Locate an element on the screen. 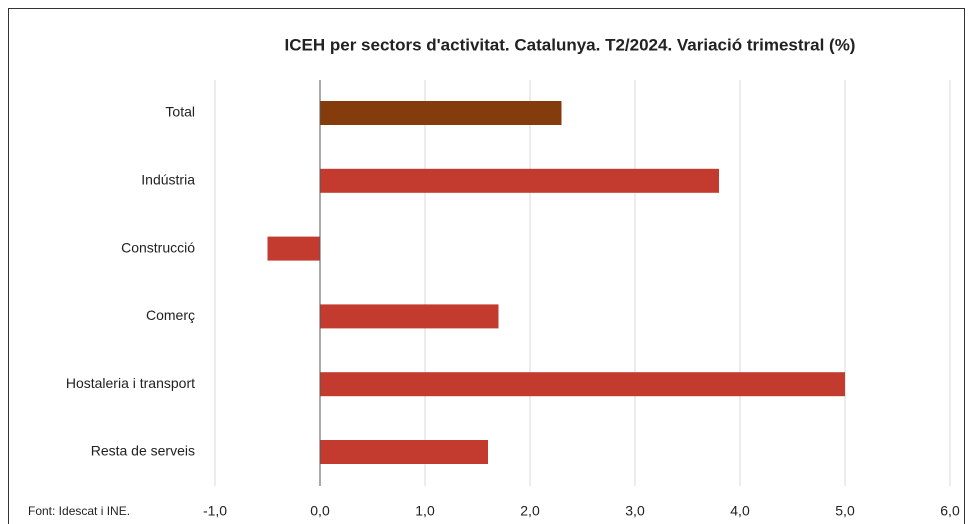 The height and width of the screenshot is (524, 973). source-note: Font: Idescat i INE. is located at coordinates (79, 511).